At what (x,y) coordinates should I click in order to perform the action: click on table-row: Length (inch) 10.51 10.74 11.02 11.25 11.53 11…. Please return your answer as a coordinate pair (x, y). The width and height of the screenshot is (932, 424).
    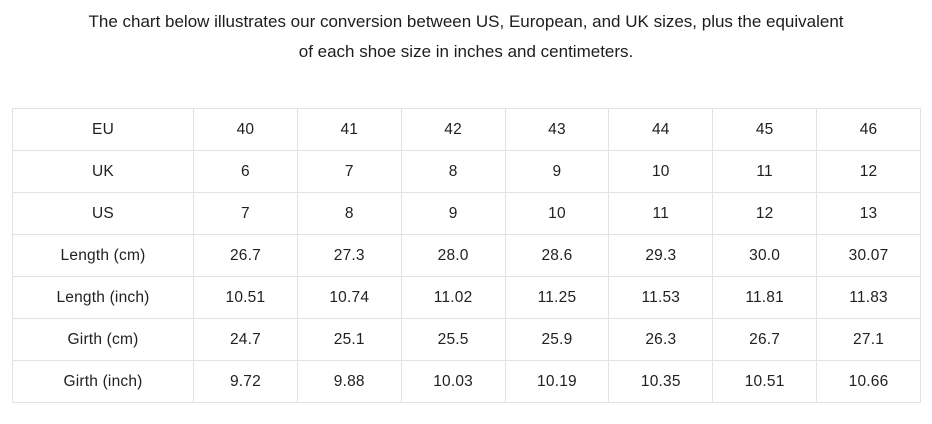
    Looking at the image, I should click on (466, 297).